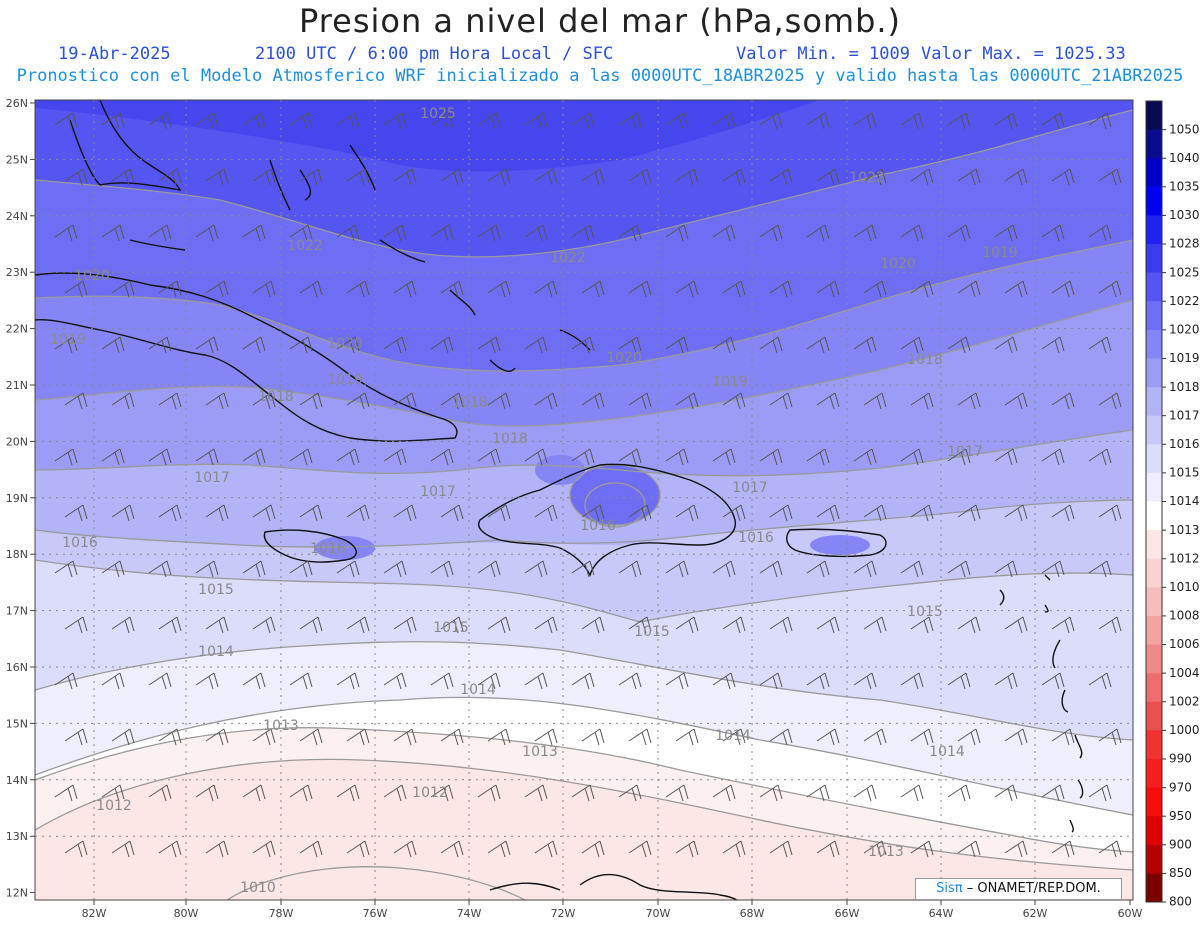  I want to click on colorbar-label: 1025, so click(1184, 272).